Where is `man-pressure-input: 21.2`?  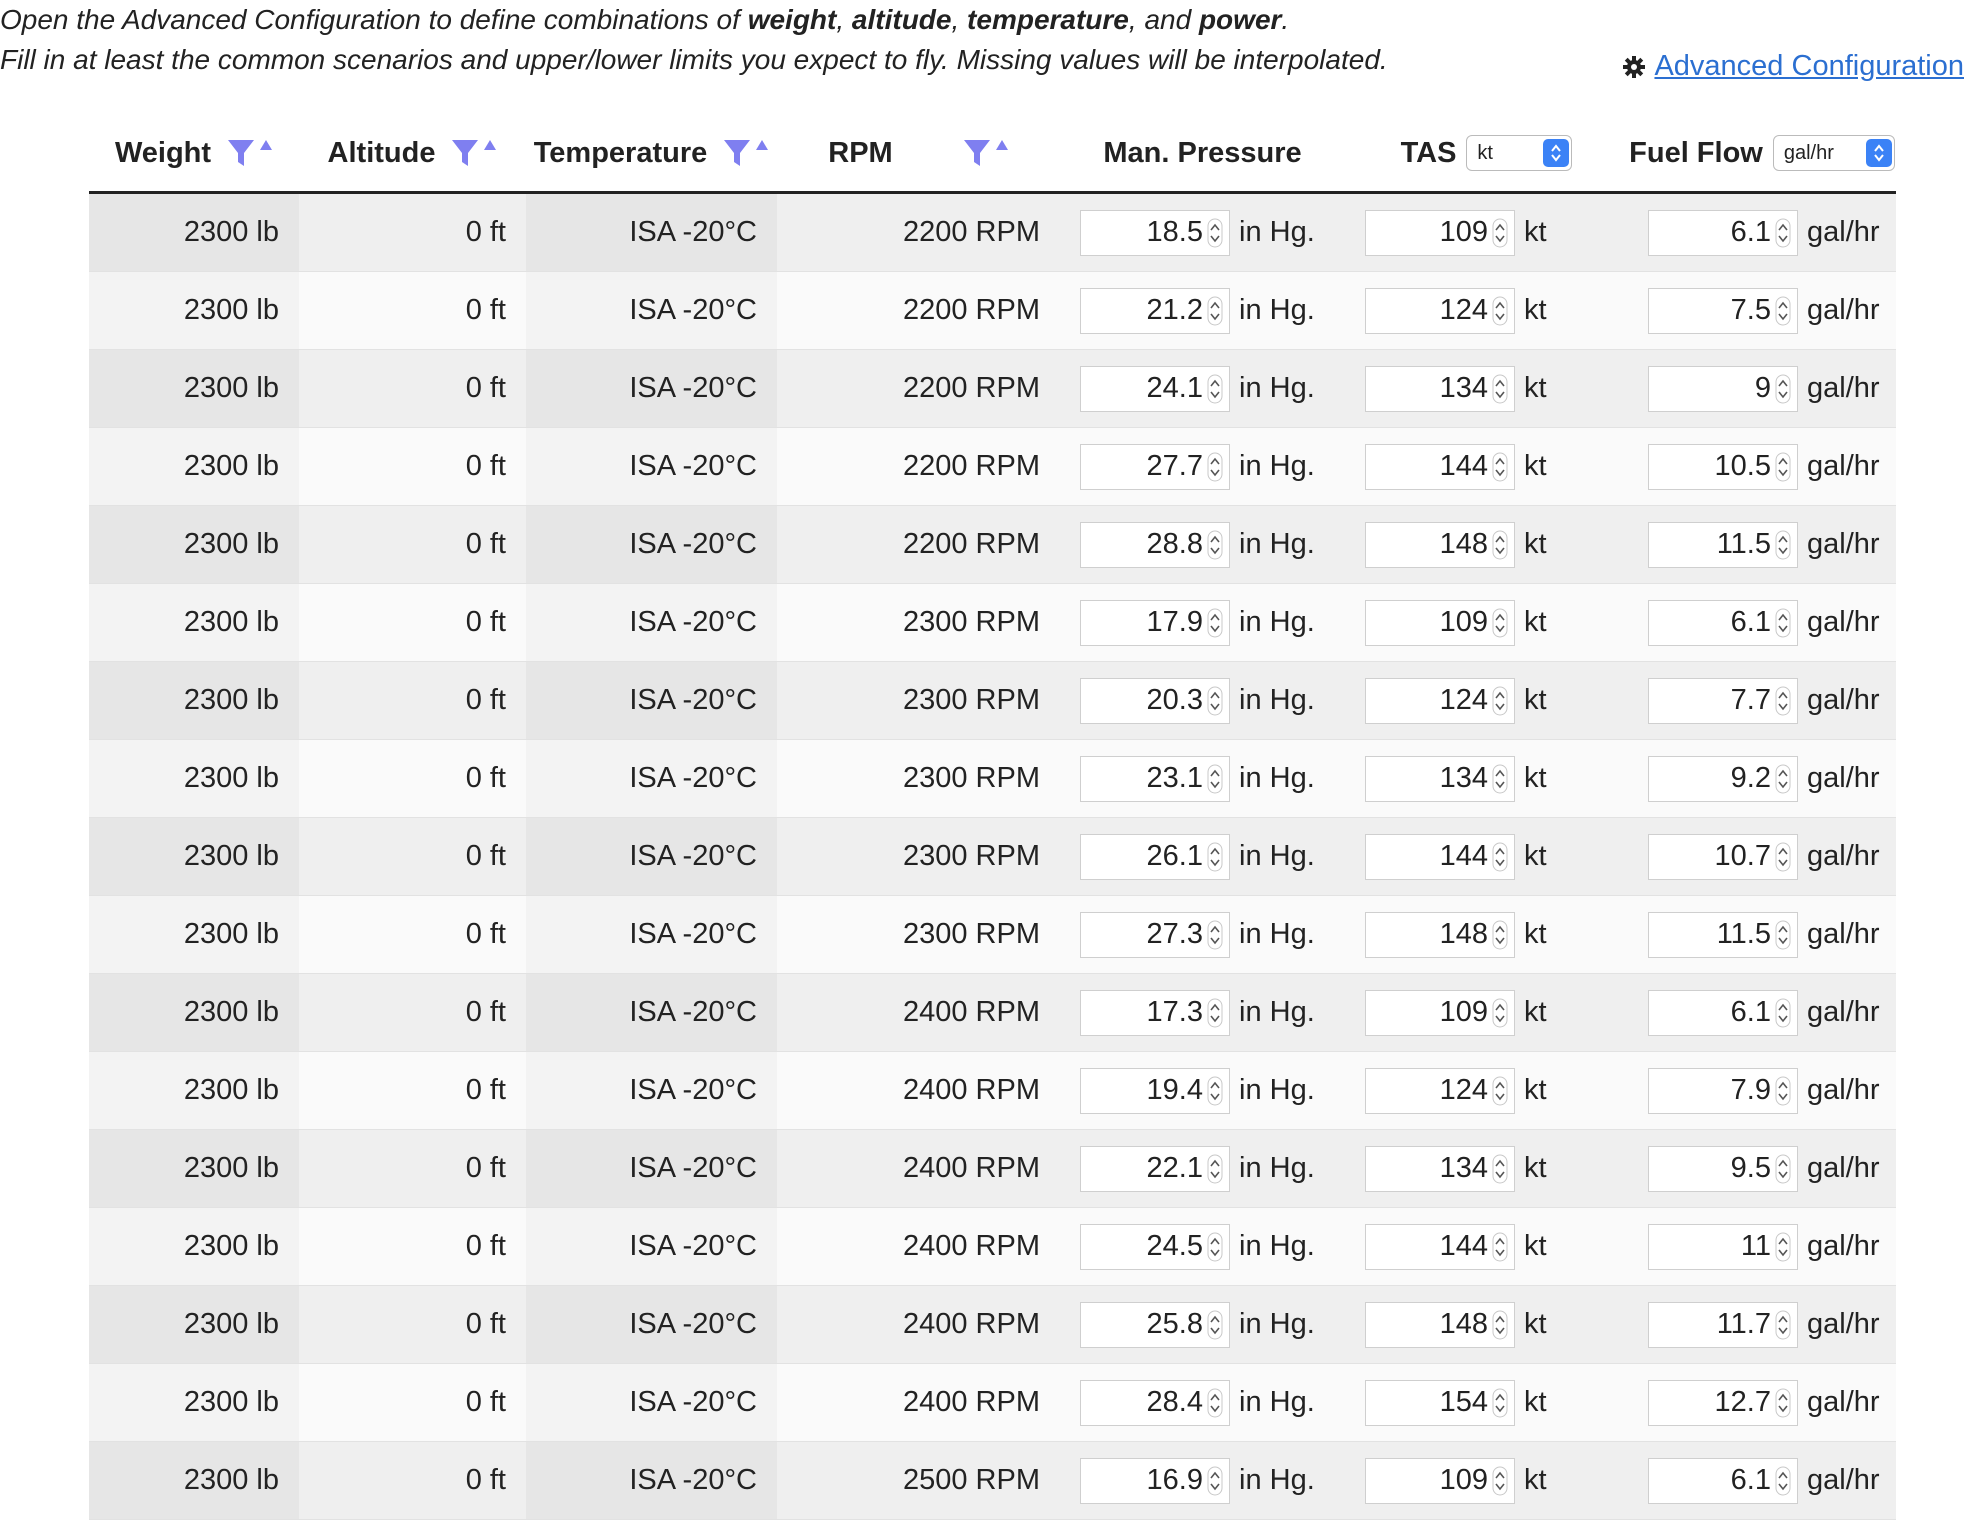
man-pressure-input: 21.2 is located at coordinates (1155, 310).